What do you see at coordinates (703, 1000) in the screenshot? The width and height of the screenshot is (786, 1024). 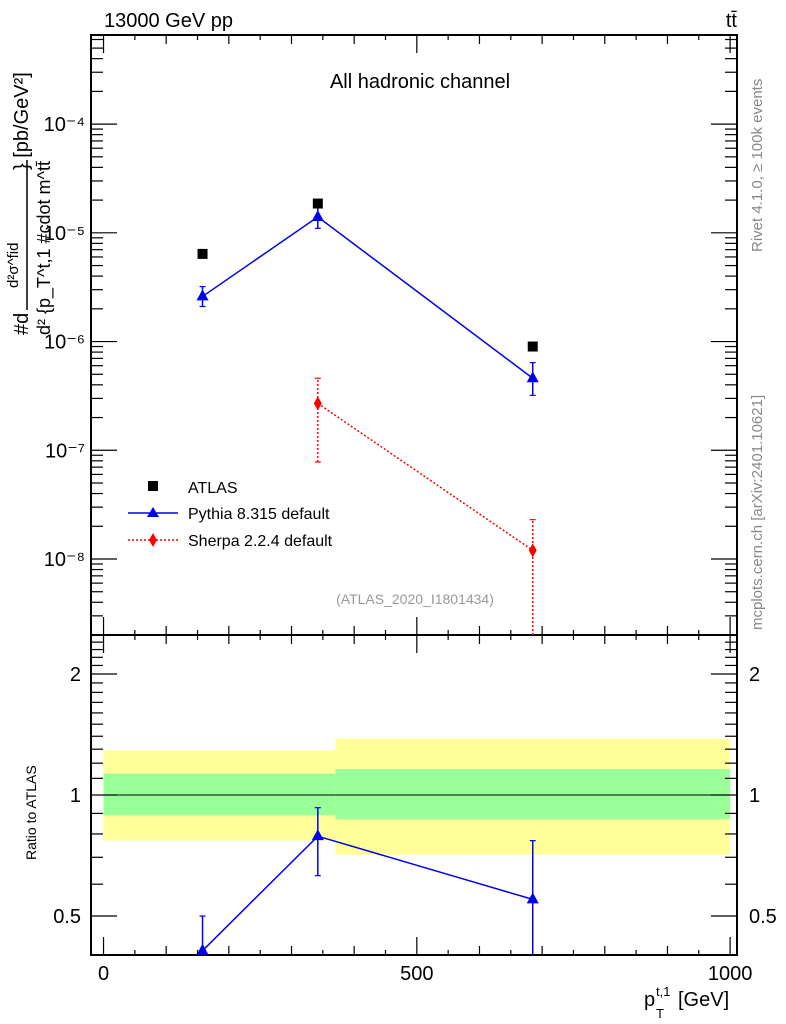 I see `xlabel-unit: [GeV]` at bounding box center [703, 1000].